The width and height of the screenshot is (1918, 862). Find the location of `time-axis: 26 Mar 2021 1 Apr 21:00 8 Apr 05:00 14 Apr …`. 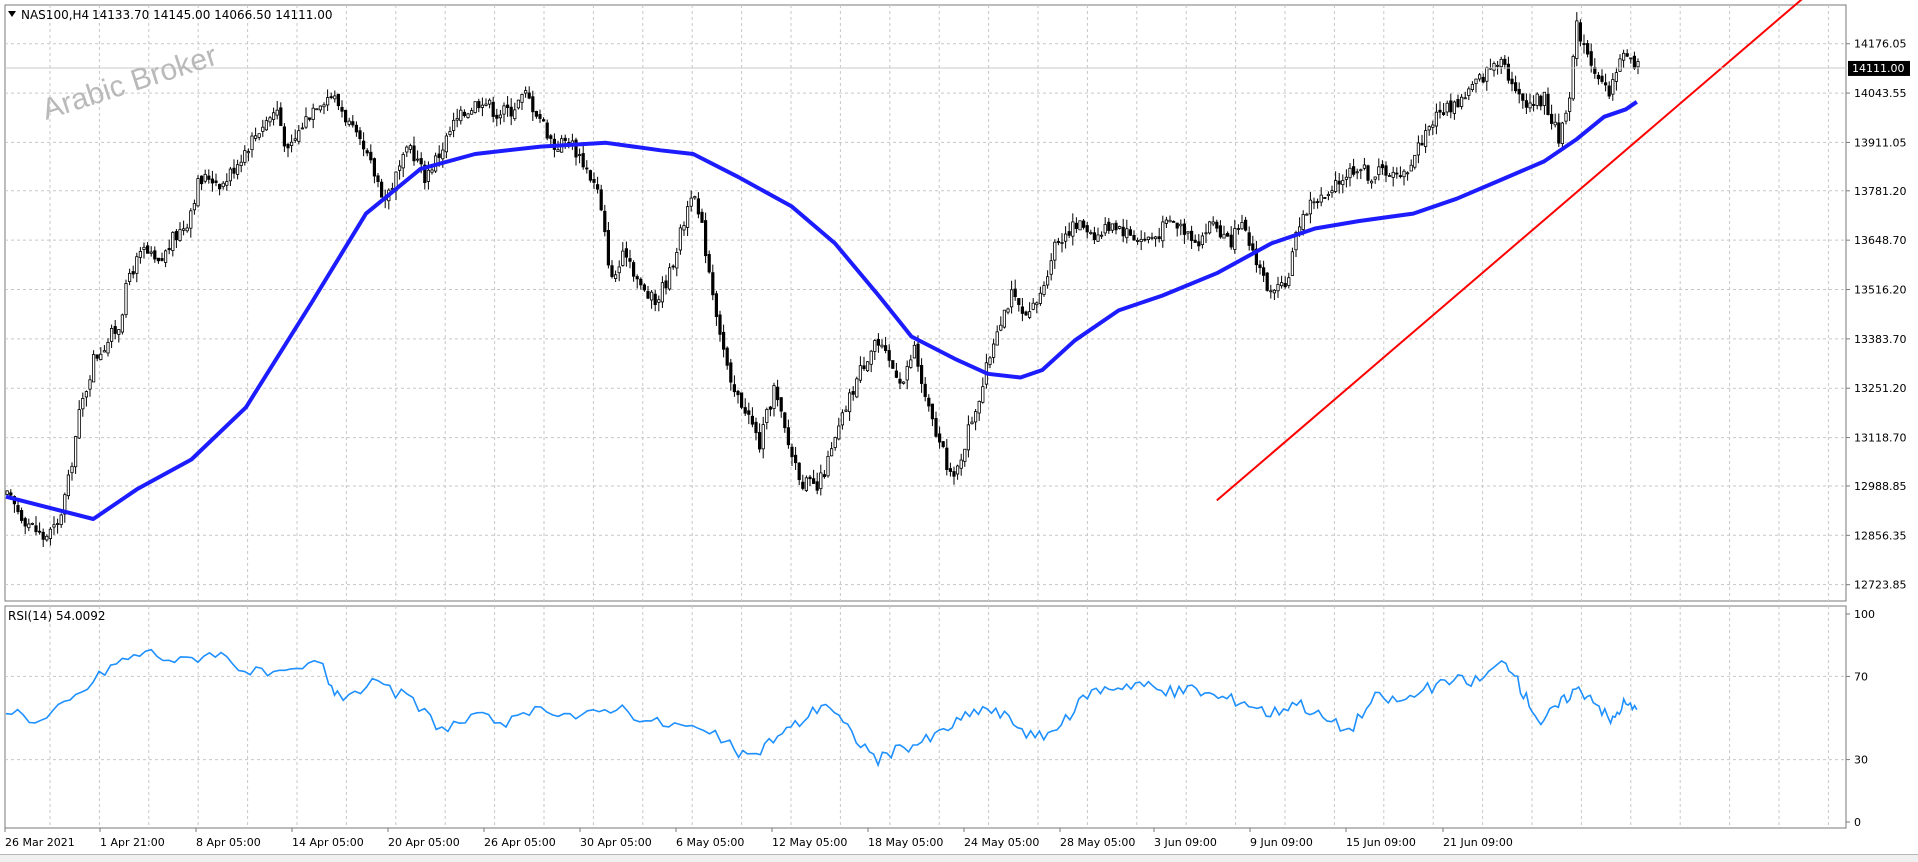

time-axis: 26 Mar 2021 1 Apr 21:00 8 Apr 05:00 14 Apr … is located at coordinates (758, 838).